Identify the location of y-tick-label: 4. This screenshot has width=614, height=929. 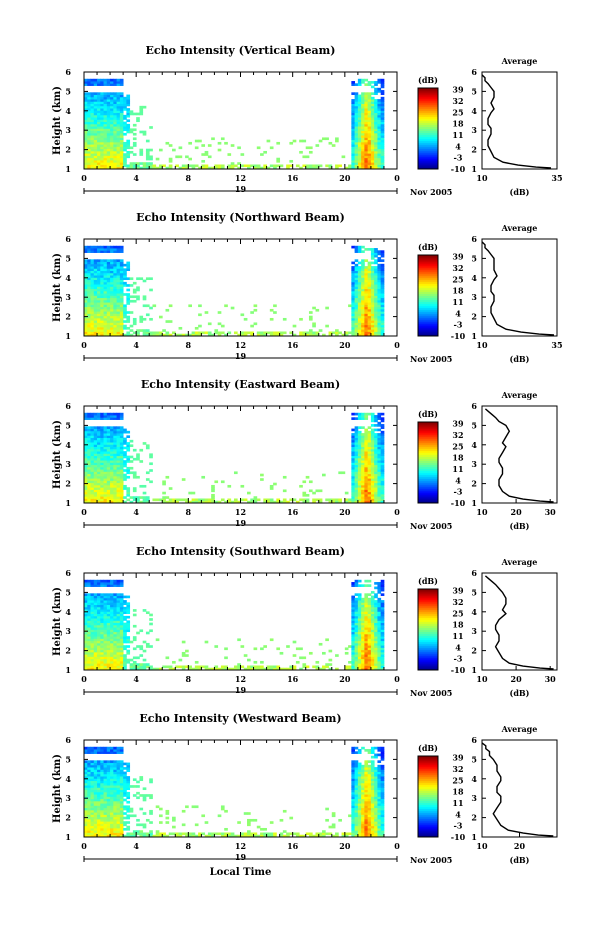
(68, 111).